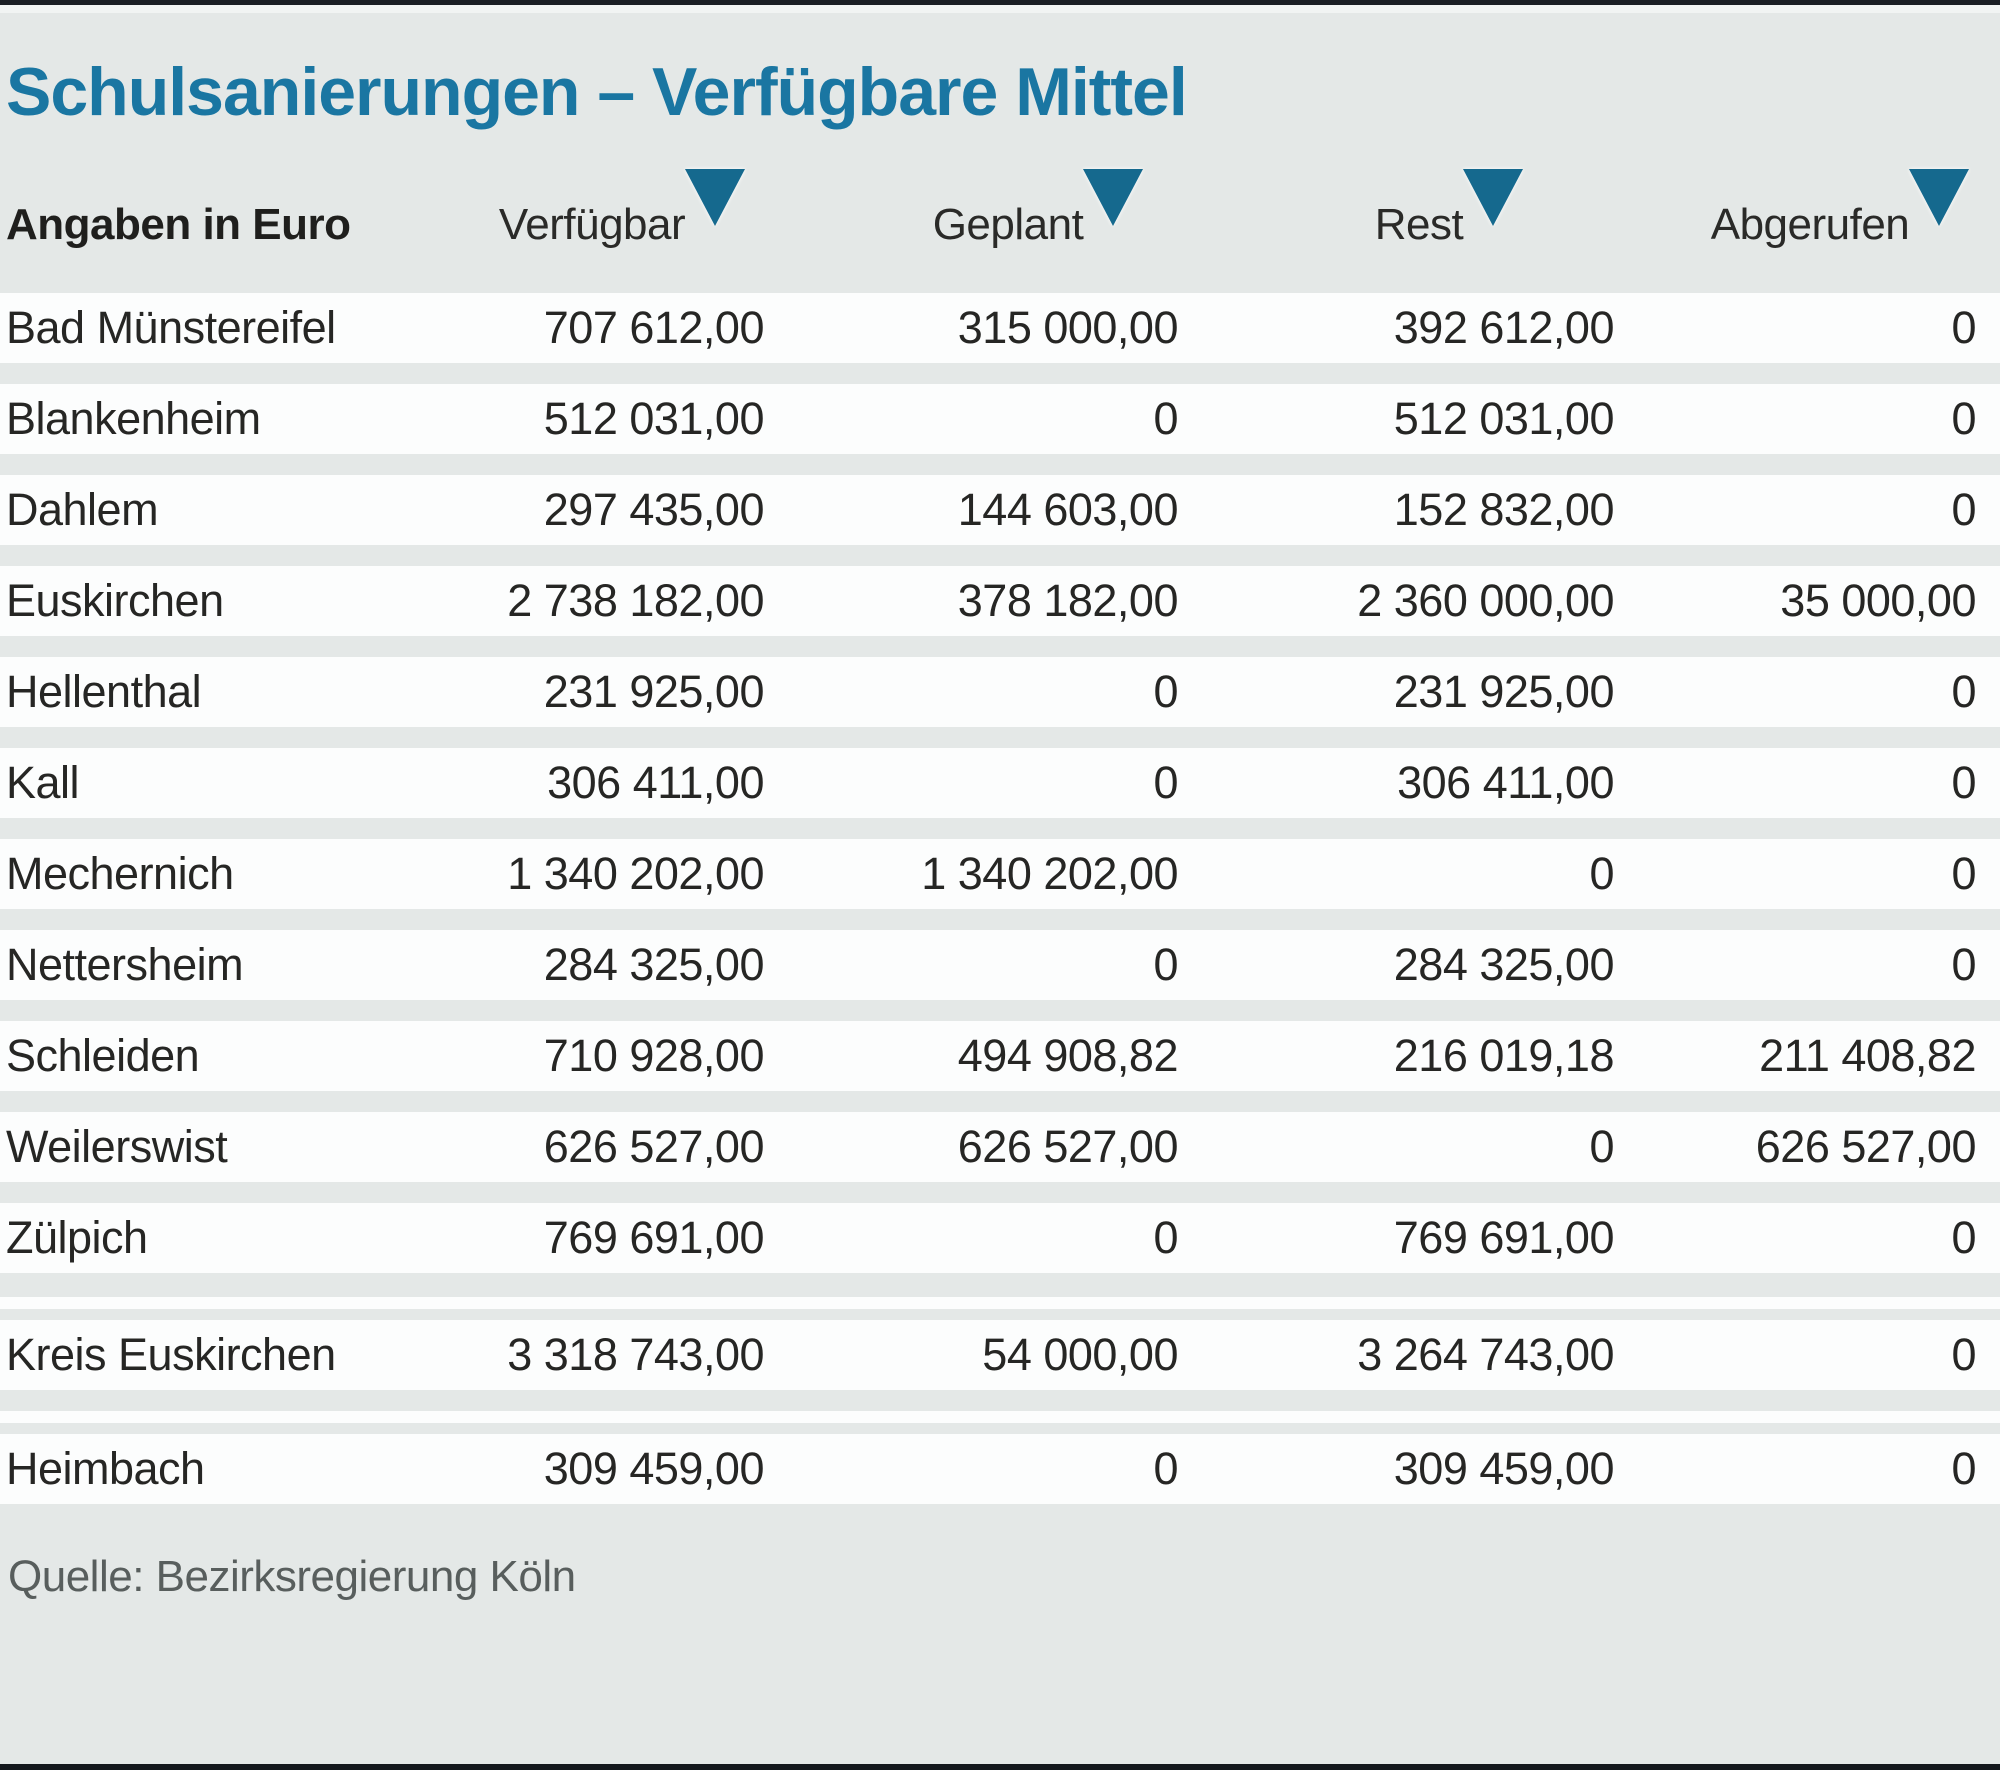  Describe the element at coordinates (1419, 224) in the screenshot. I see `column-label: Rest` at that location.